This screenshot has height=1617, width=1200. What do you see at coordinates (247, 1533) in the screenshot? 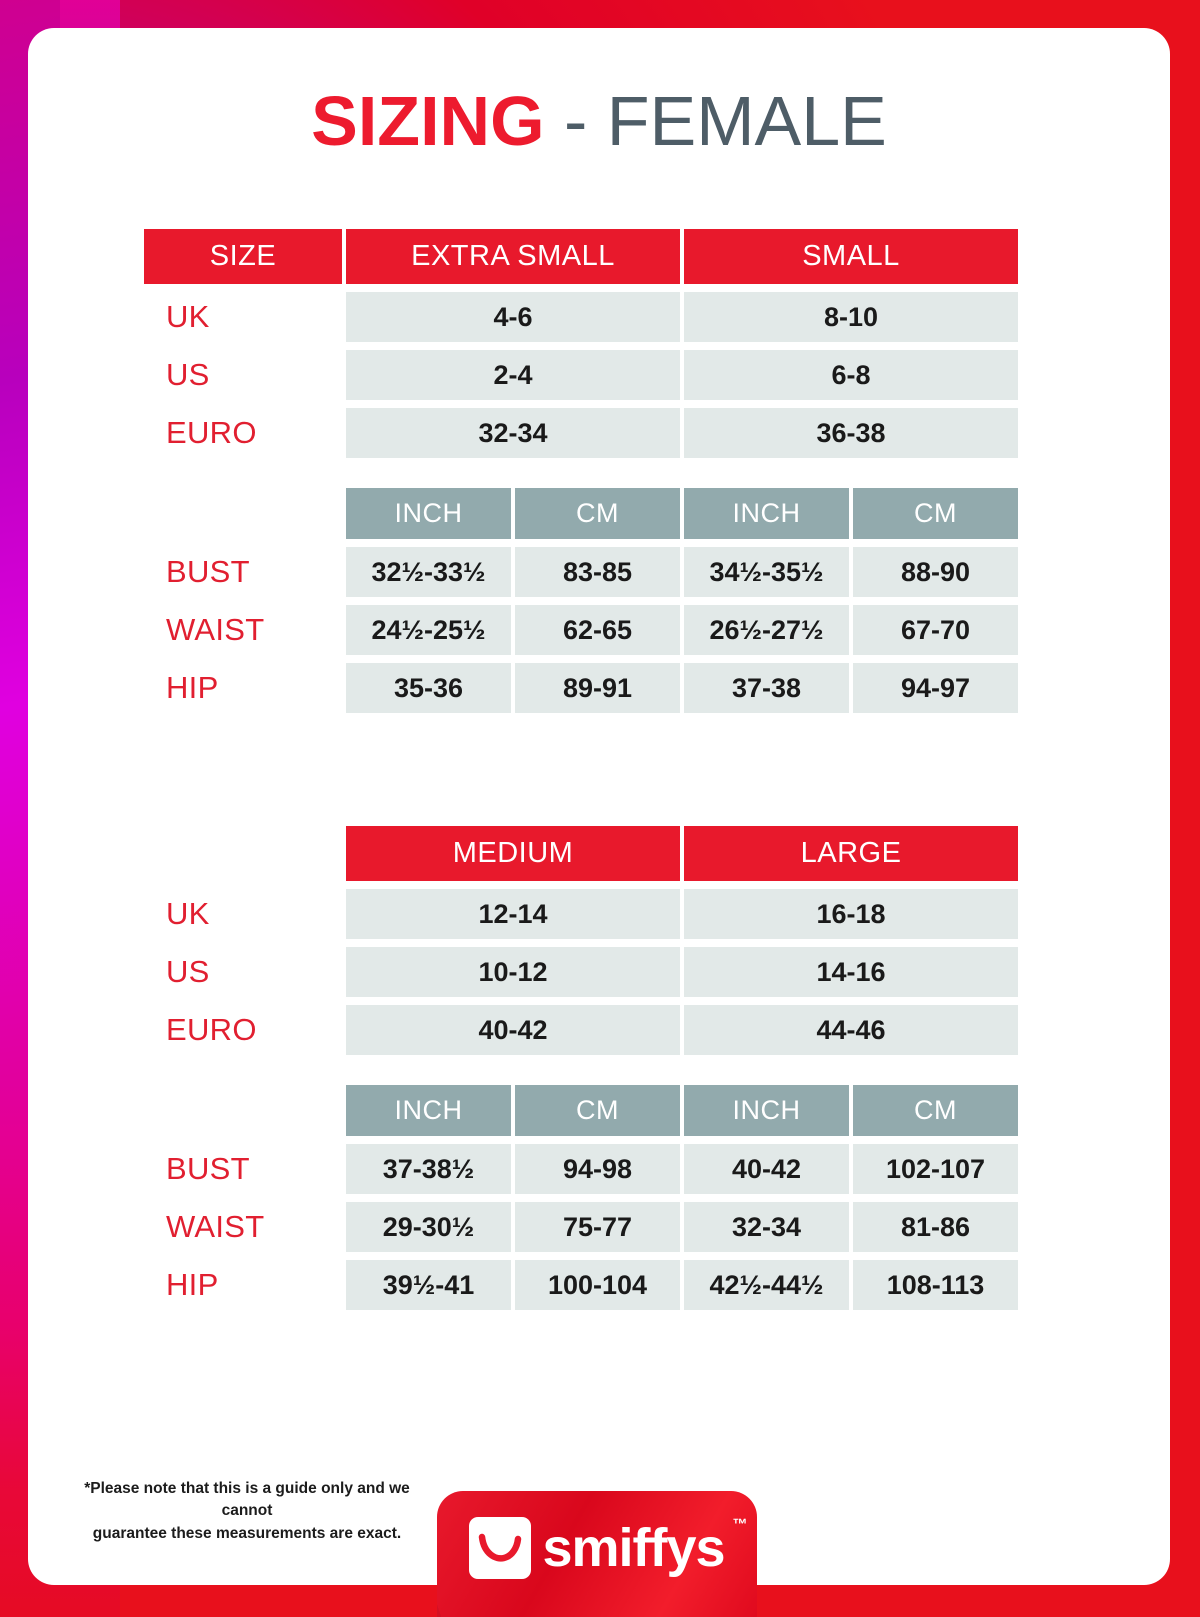
I see `disclaimer-line-2: guarantee these measurements are exact.` at bounding box center [247, 1533].